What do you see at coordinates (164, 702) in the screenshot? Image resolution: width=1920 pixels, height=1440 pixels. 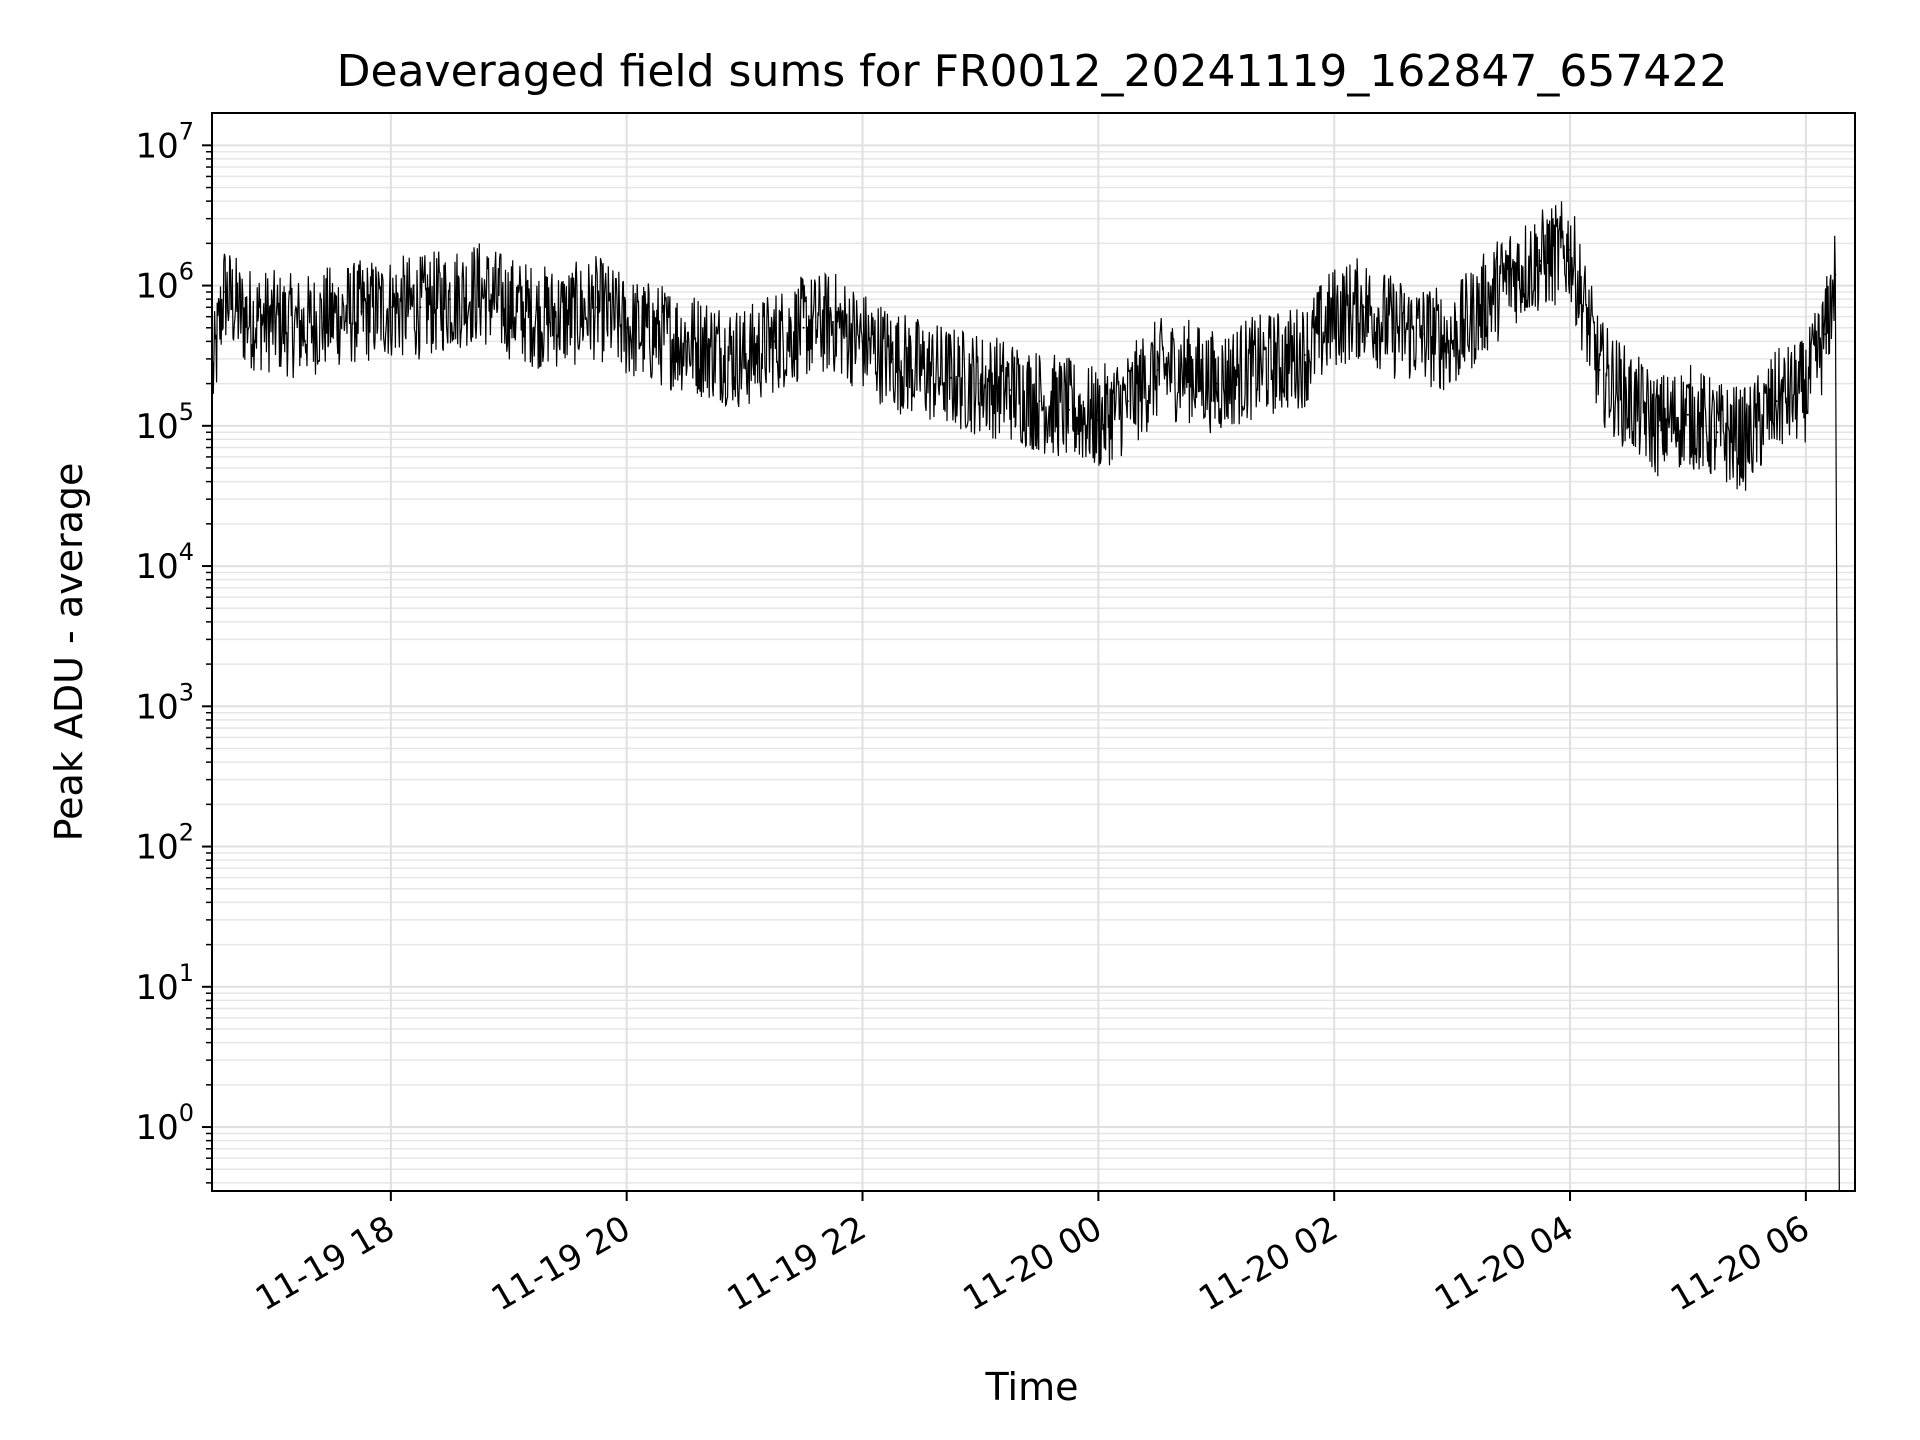 I see `y-tick-label: 10³` at bounding box center [164, 702].